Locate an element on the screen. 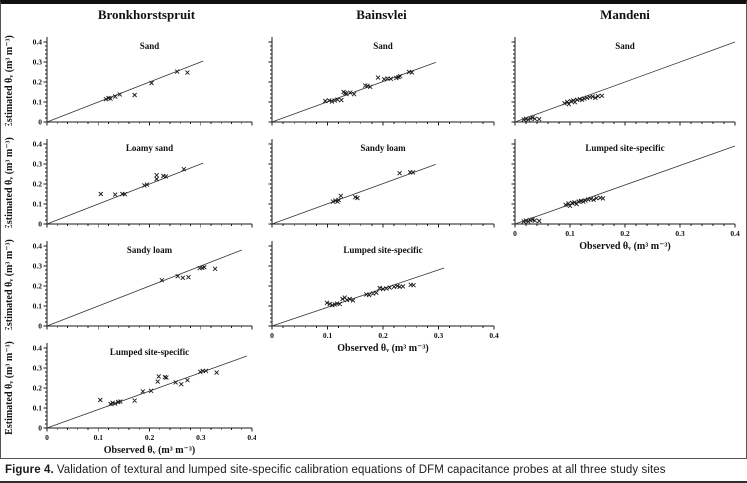 The image size is (747, 483). scatter-plot-sand: 0 0.1 0.2 0.3 0.4 Estimated θᵥ (m³ m⁻³) Sand is located at coordinates (128, 81).